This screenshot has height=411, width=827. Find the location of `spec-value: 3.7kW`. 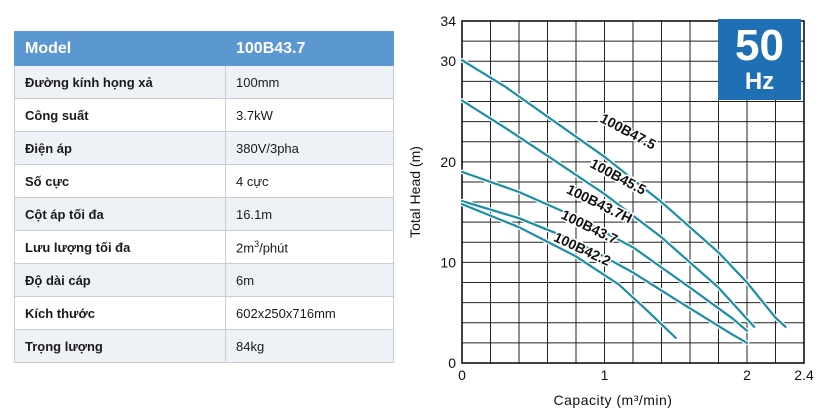

spec-value: 3.7kW is located at coordinates (309, 115).